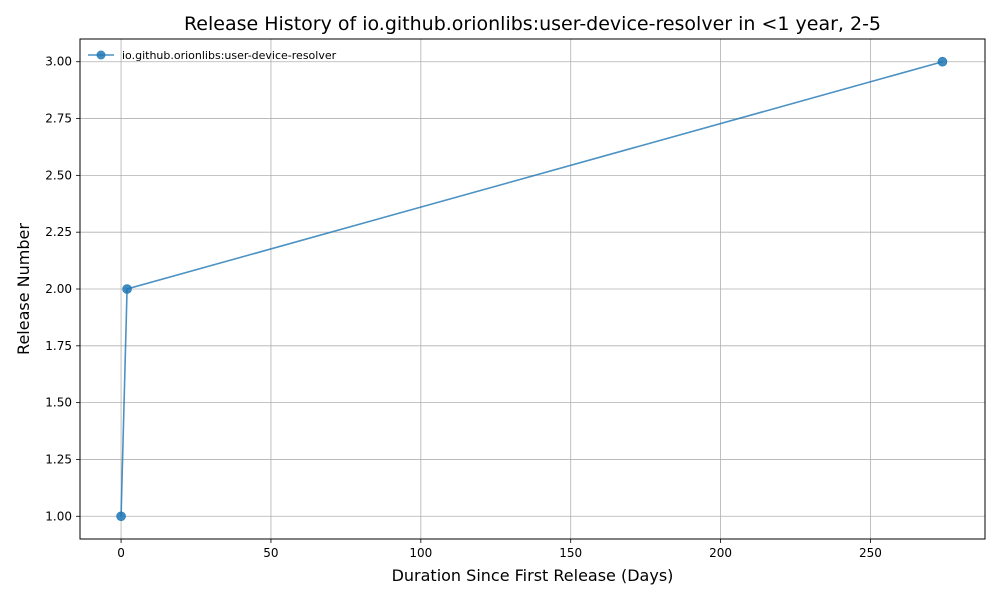  I want to click on legend-marker-swatch, so click(101, 55).